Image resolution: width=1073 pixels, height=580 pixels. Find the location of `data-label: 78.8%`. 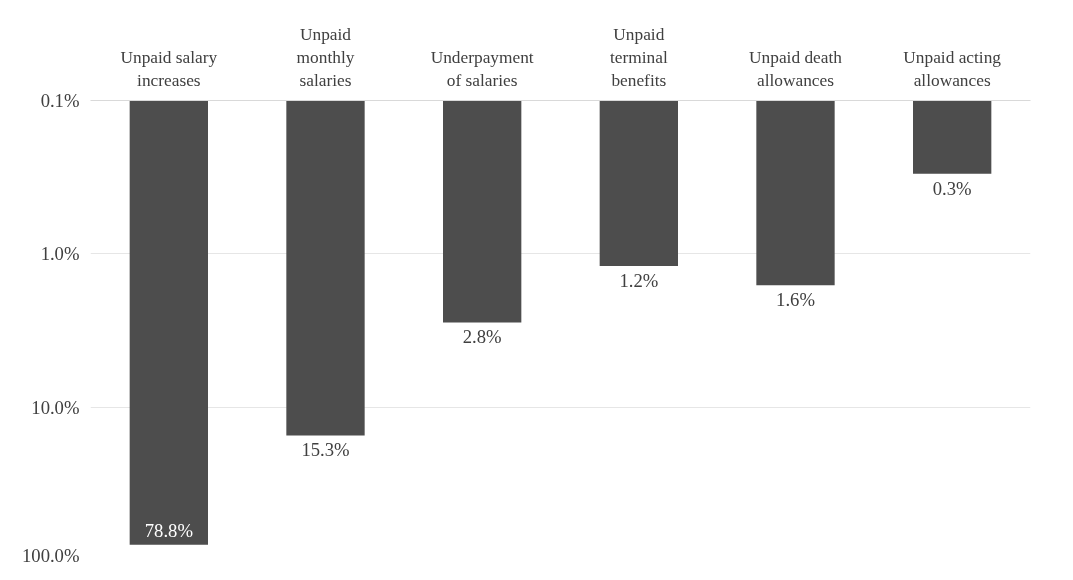

data-label: 78.8% is located at coordinates (168, 530).